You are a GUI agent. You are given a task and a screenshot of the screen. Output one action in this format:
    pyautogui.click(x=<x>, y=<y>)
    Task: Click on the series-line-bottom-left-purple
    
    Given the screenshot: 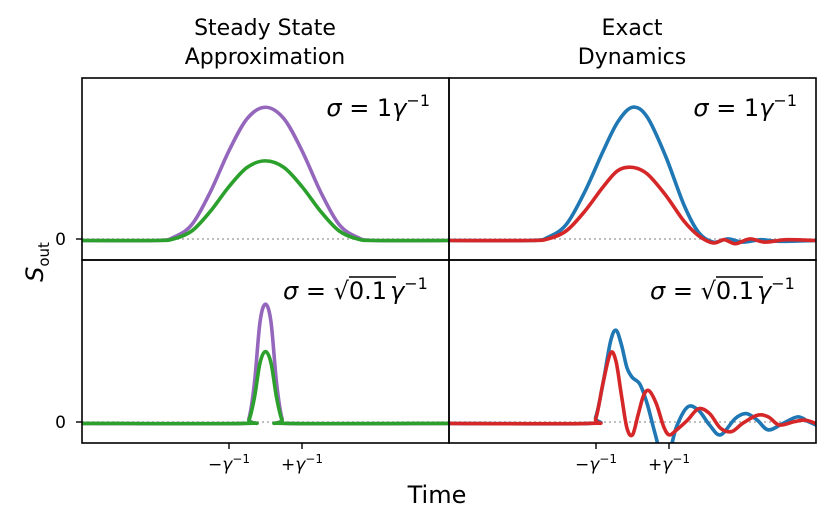 What is the action you would take?
    pyautogui.click(x=265, y=364)
    